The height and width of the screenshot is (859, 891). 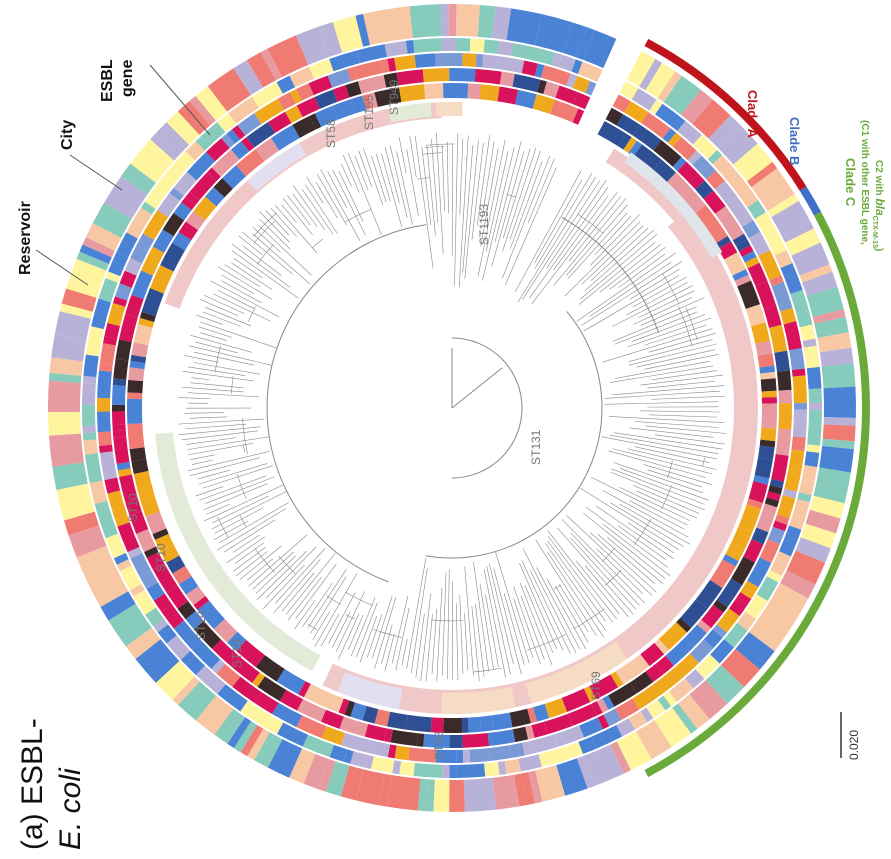 I want to click on clade-b-label: Clade B, so click(x=794, y=141).